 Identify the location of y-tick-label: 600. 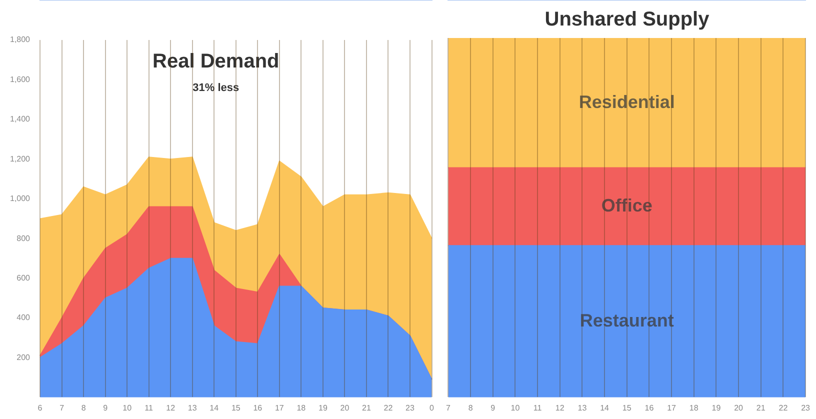
(23, 277).